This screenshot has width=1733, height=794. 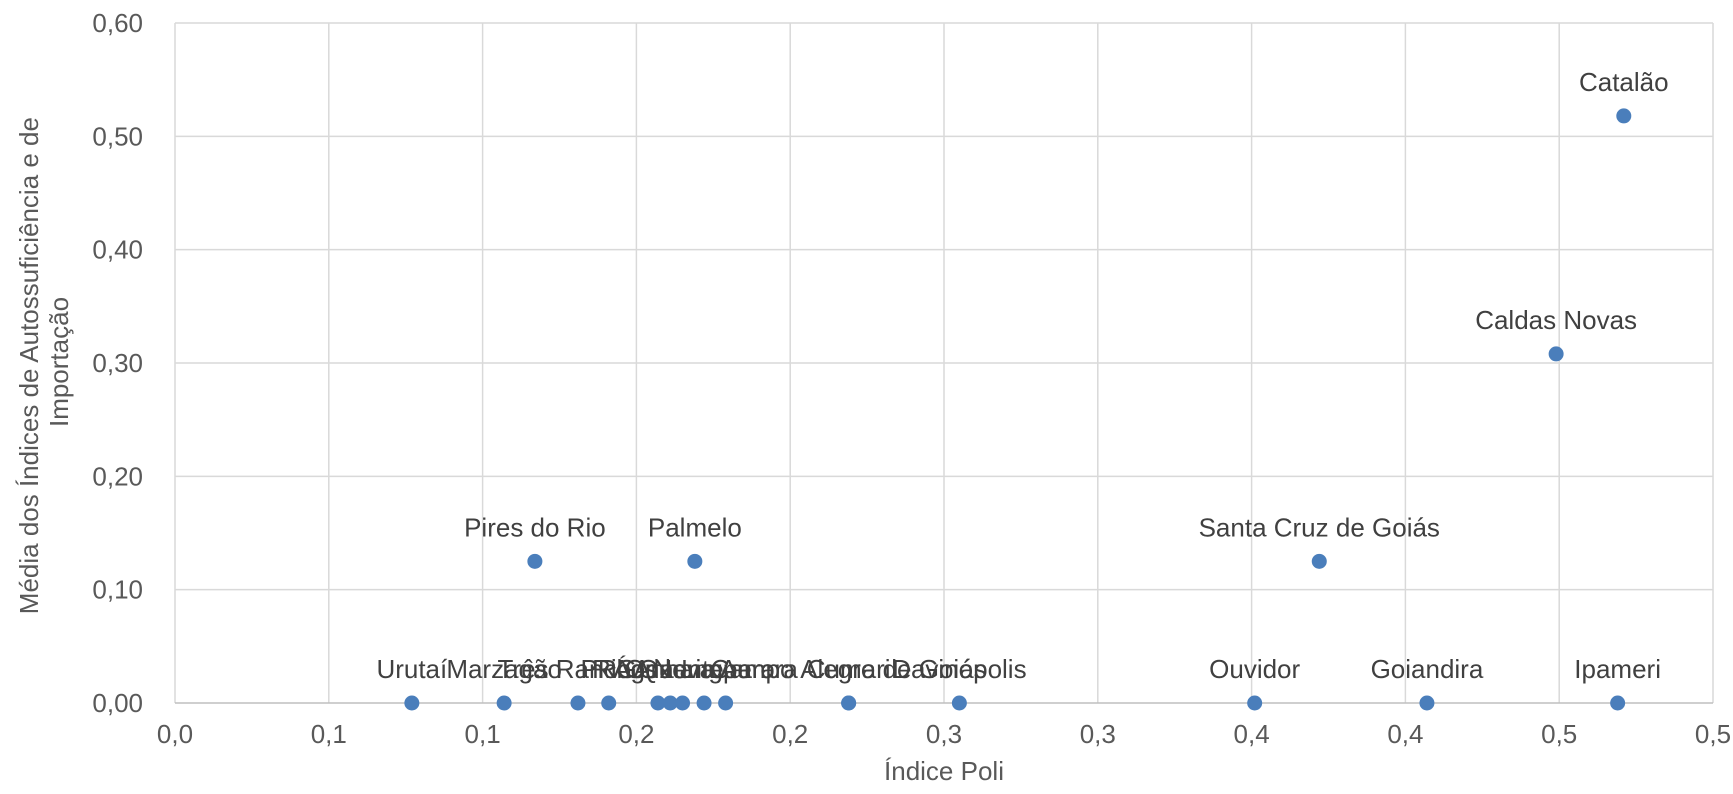 I want to click on data-label: PRG, so click(x=609, y=669).